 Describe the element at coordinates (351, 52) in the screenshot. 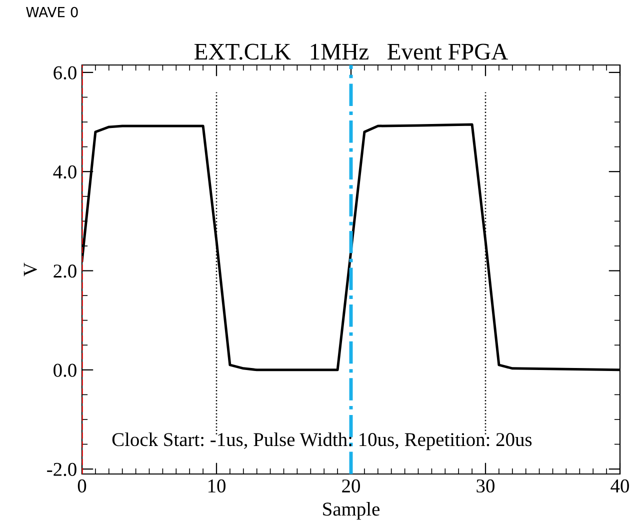

I see `chart-title: EXT.CLK 1MHz Event FPGA` at that location.